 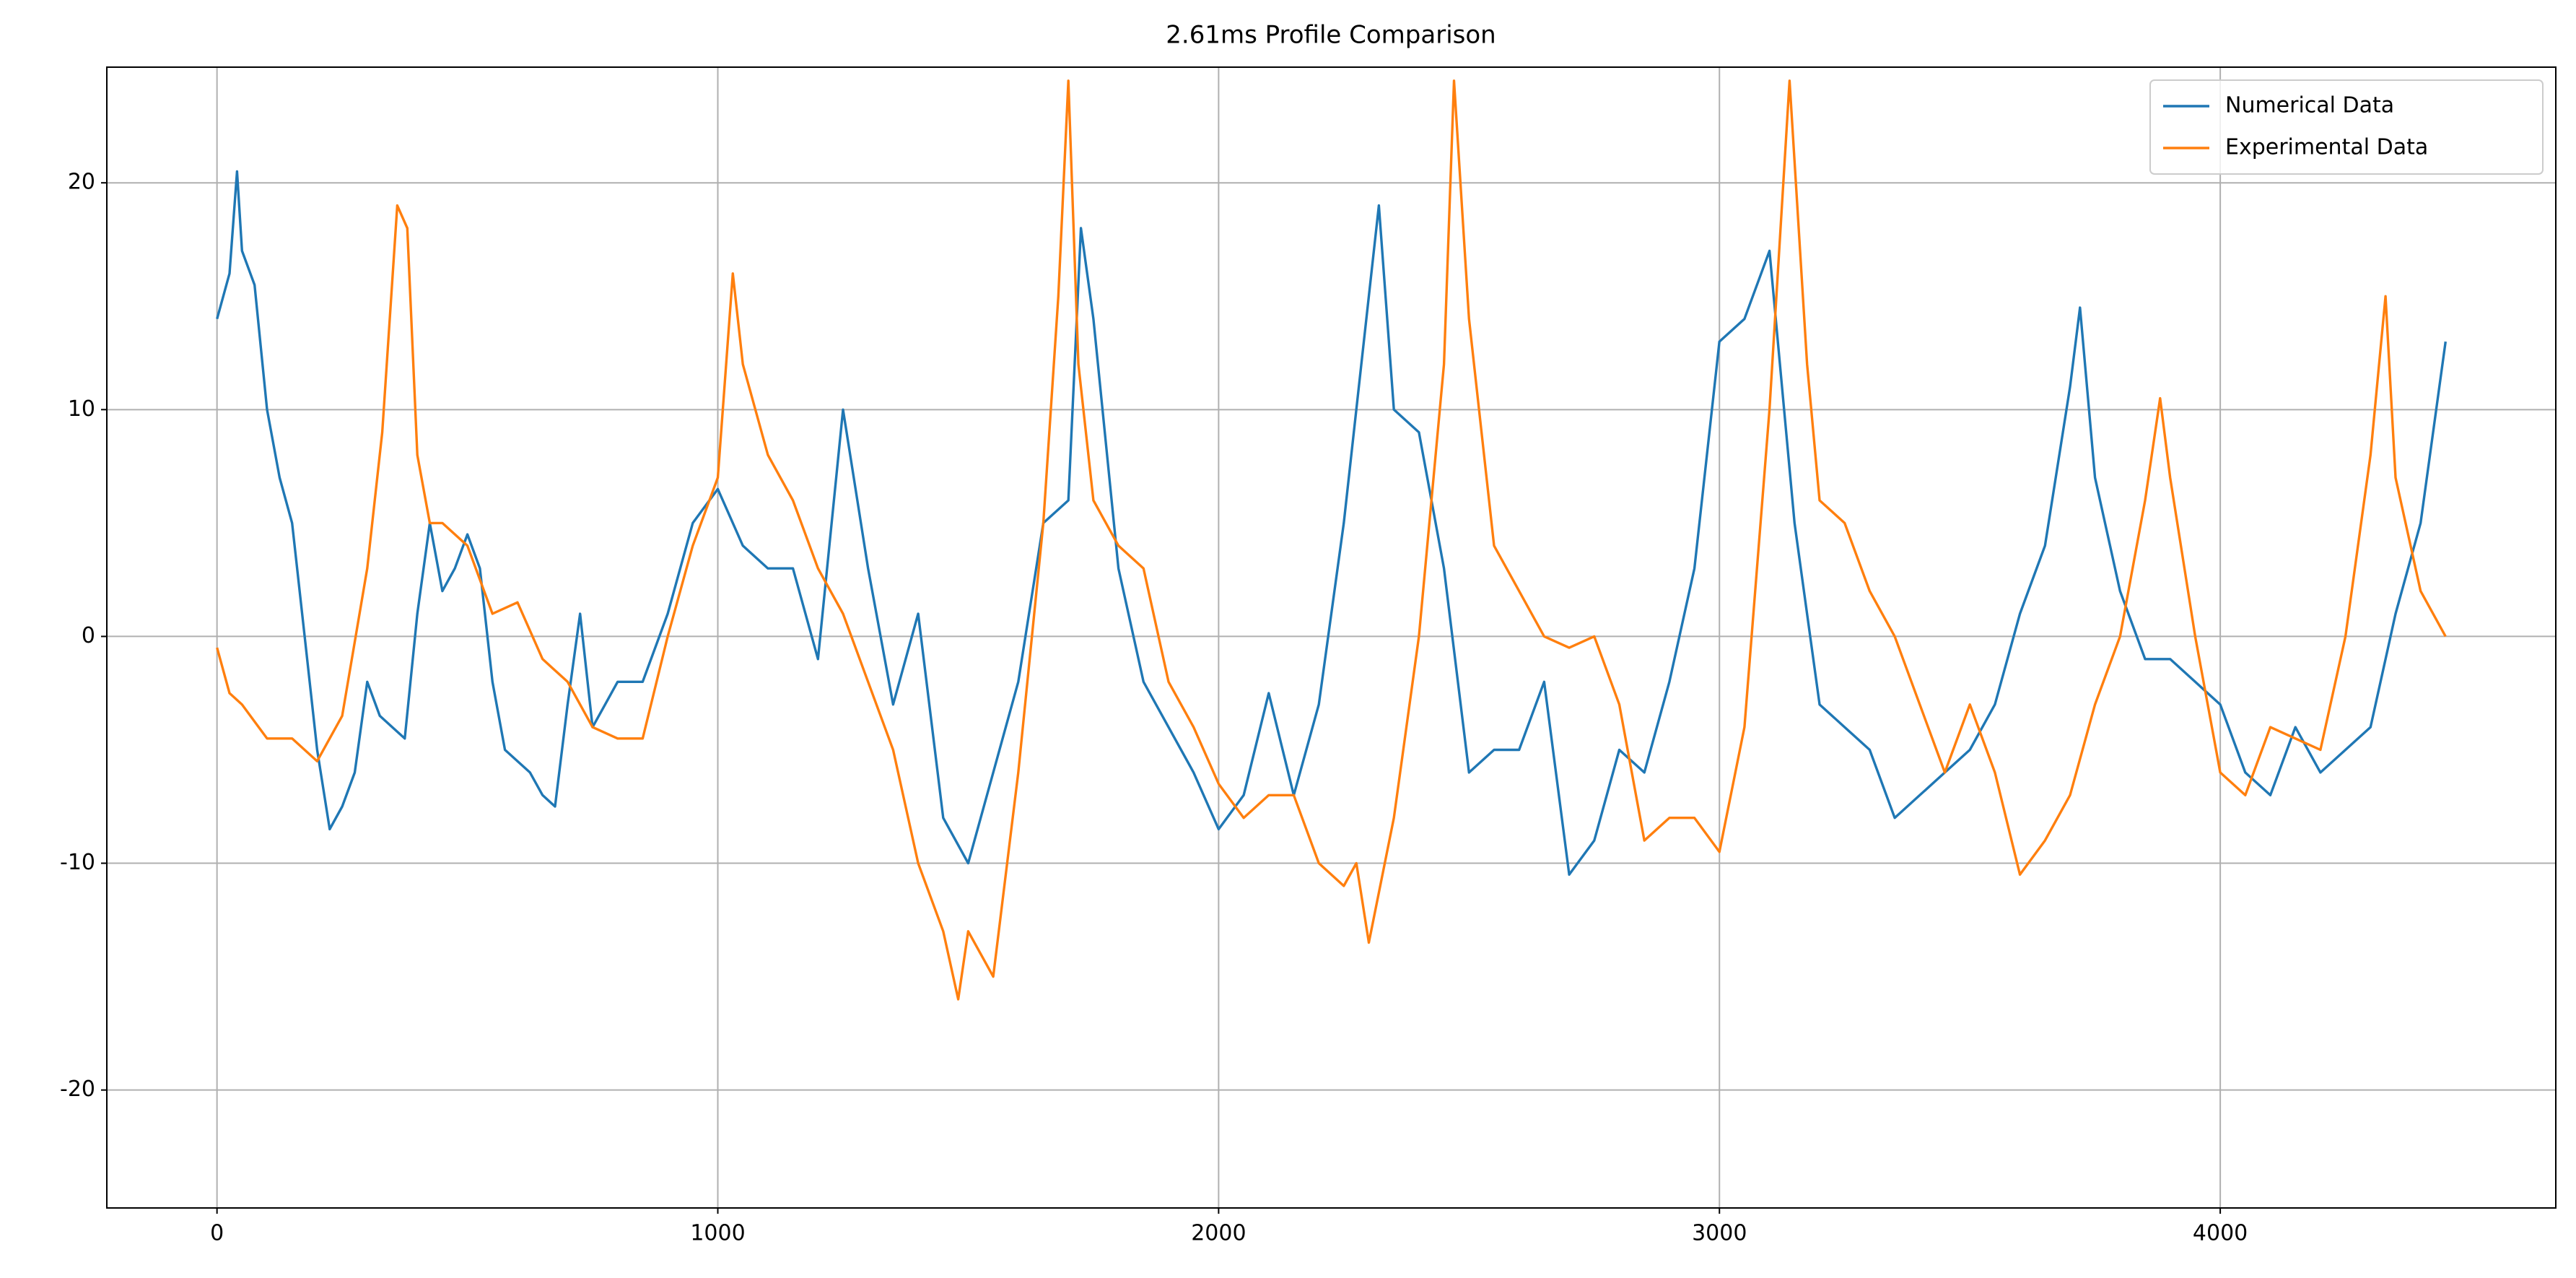 What do you see at coordinates (77, 1089) in the screenshot?
I see `y-tick-label: -20` at bounding box center [77, 1089].